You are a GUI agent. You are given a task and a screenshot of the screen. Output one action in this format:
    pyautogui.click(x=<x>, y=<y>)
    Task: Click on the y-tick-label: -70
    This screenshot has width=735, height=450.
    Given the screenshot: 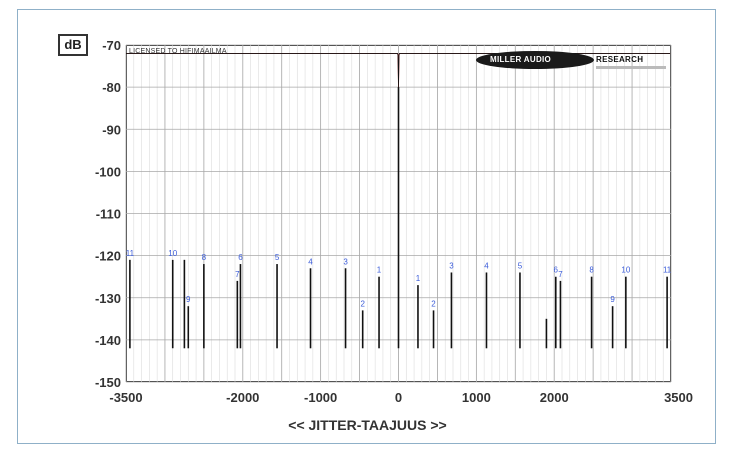 What is the action you would take?
    pyautogui.click(x=111, y=45)
    